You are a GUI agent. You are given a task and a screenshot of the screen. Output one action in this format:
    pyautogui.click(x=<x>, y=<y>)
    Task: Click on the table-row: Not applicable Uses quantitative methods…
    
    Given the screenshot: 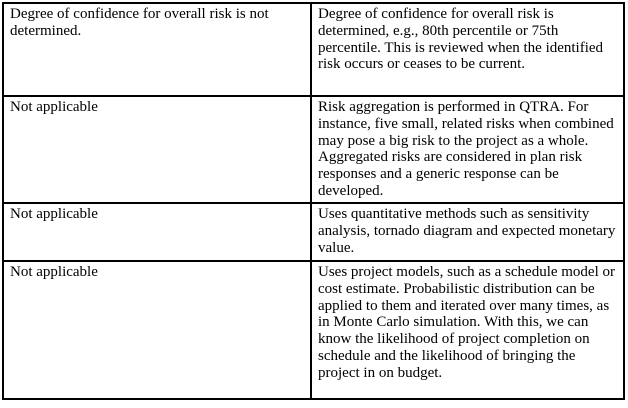 What is the action you would take?
    pyautogui.click(x=313, y=232)
    